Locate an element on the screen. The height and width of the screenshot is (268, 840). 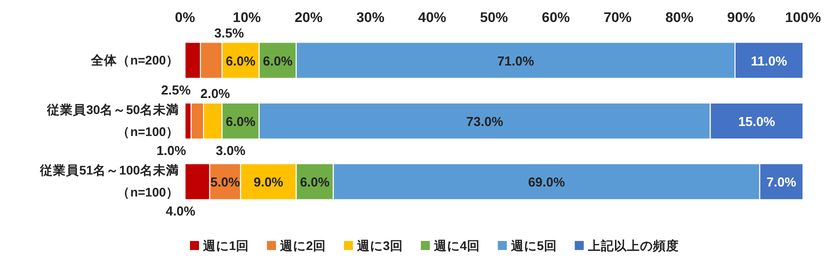
data-label: 69.0% is located at coordinates (547, 182).